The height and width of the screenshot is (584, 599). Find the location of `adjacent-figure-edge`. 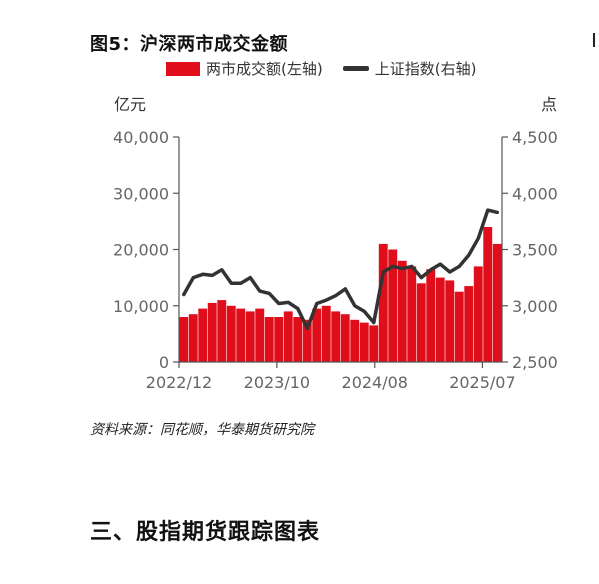

adjacent-figure-edge is located at coordinates (596, 40).